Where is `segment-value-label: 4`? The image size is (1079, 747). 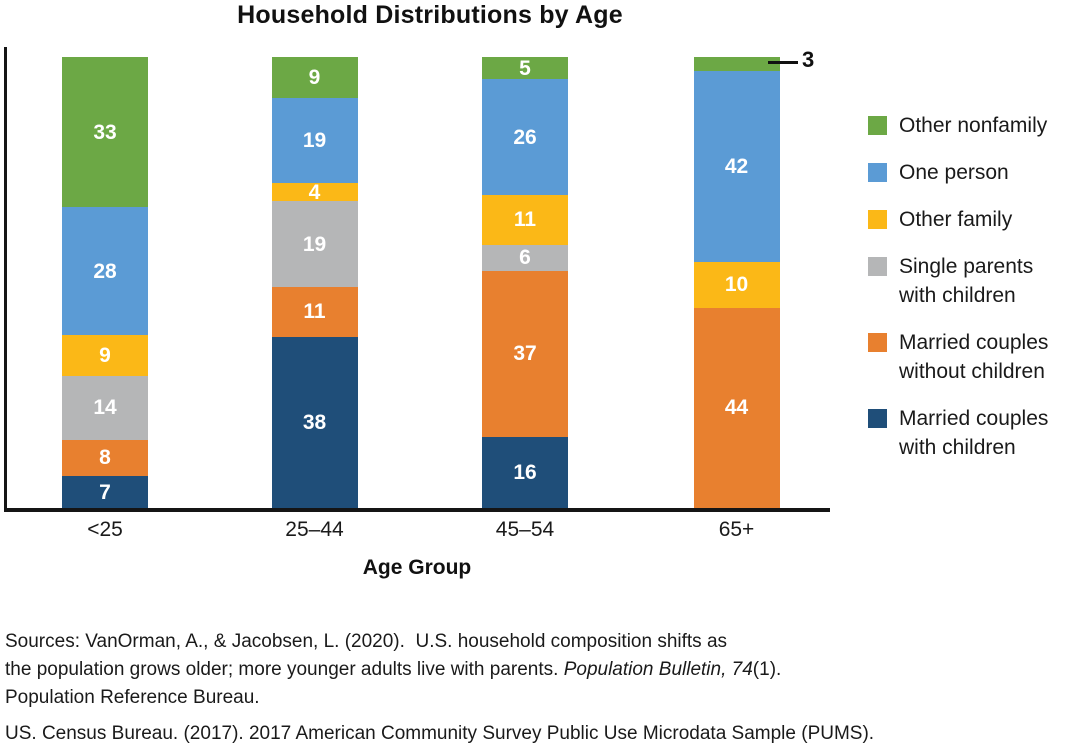 segment-value-label: 4 is located at coordinates (314, 192).